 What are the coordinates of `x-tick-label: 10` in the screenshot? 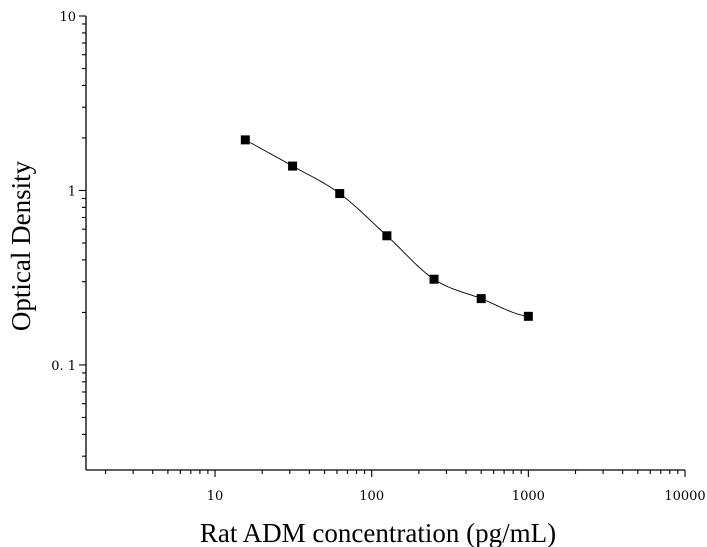 It's located at (215, 496).